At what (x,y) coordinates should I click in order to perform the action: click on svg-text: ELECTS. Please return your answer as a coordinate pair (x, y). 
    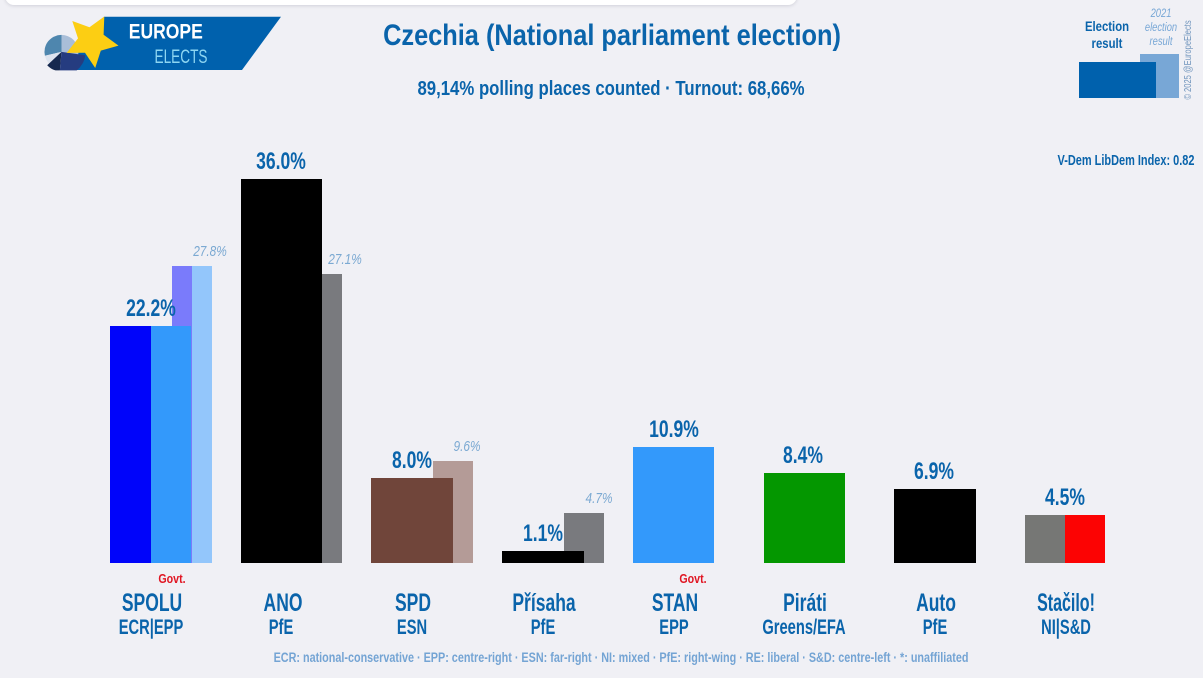
    Looking at the image, I should click on (181, 57).